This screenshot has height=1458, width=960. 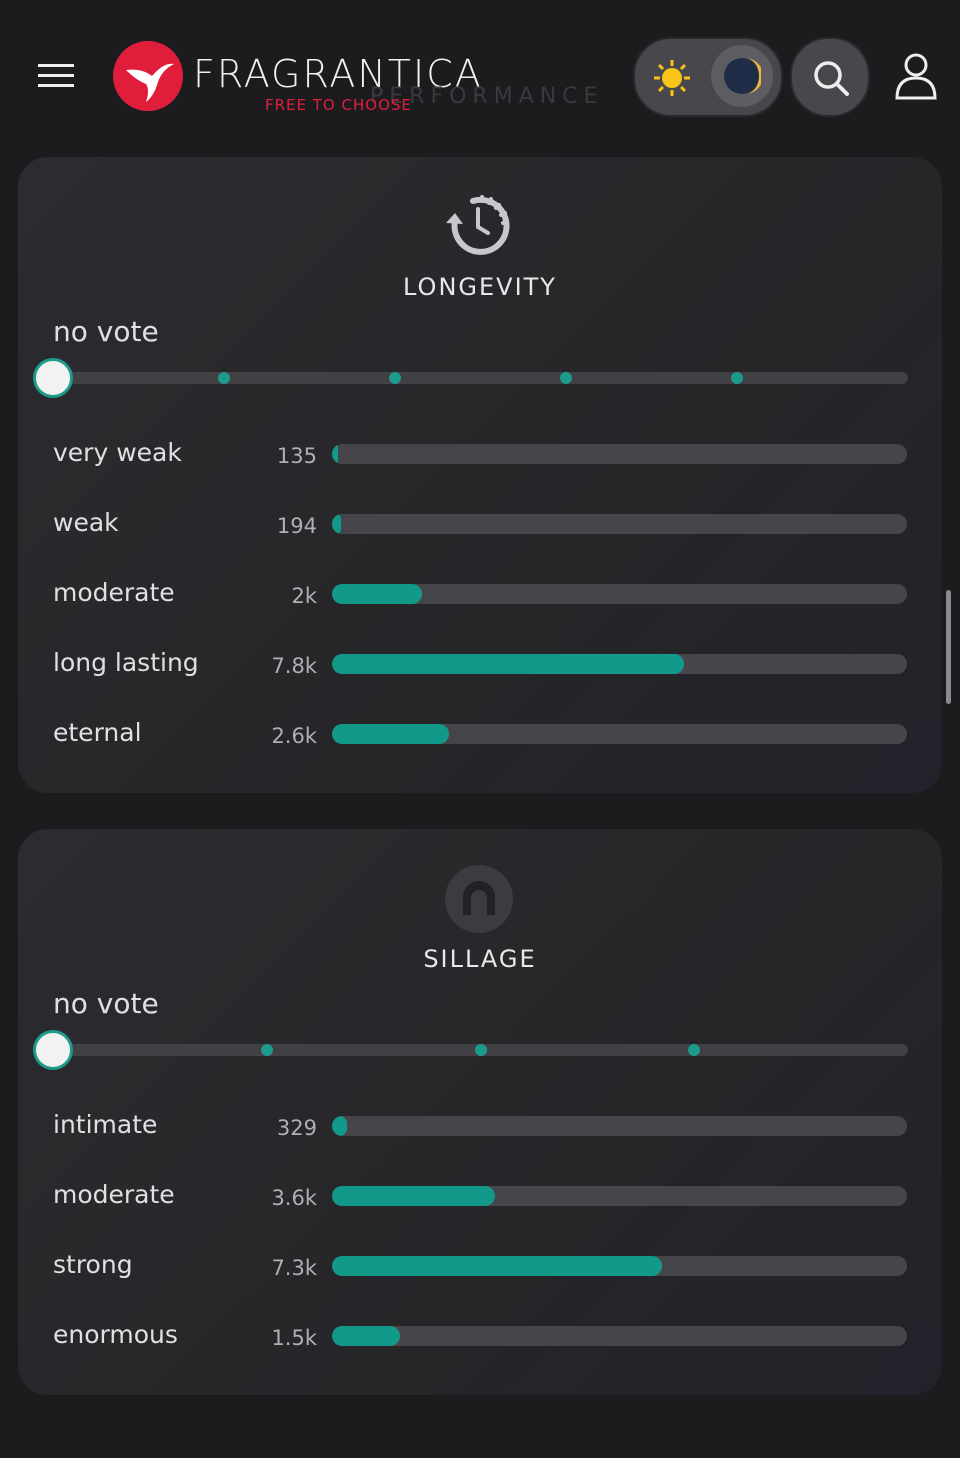 What do you see at coordinates (294, 1268) in the screenshot?
I see `vote-count: 7.3k` at bounding box center [294, 1268].